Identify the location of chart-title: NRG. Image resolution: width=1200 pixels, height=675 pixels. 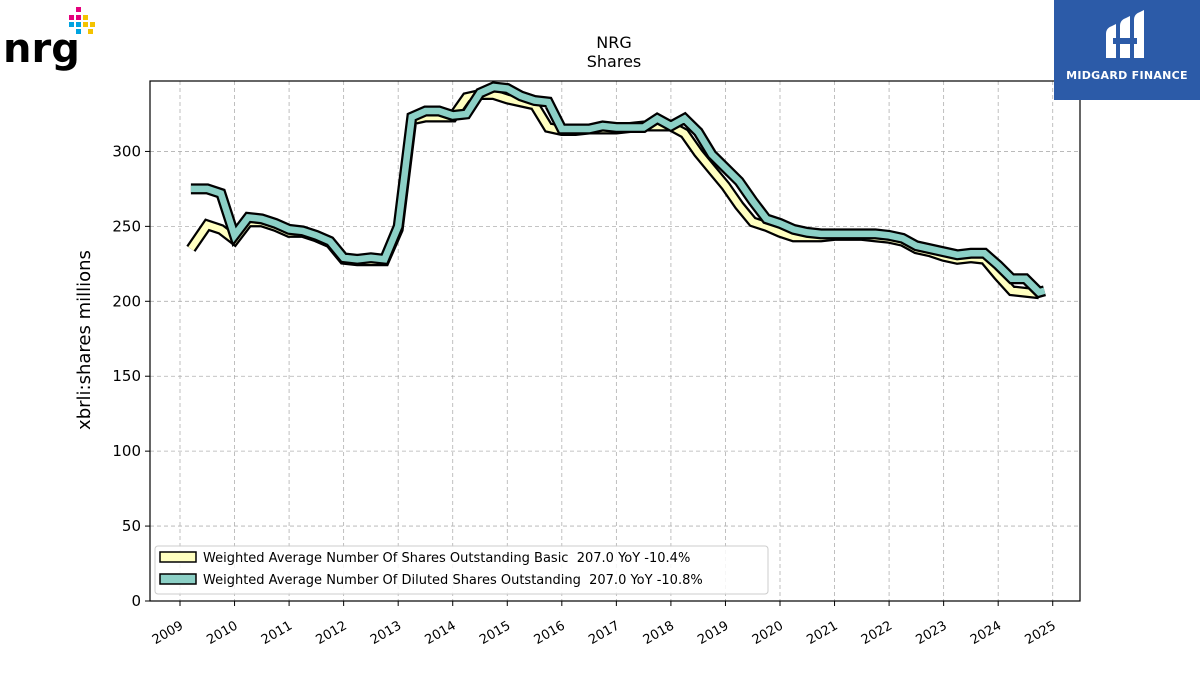
(613, 42).